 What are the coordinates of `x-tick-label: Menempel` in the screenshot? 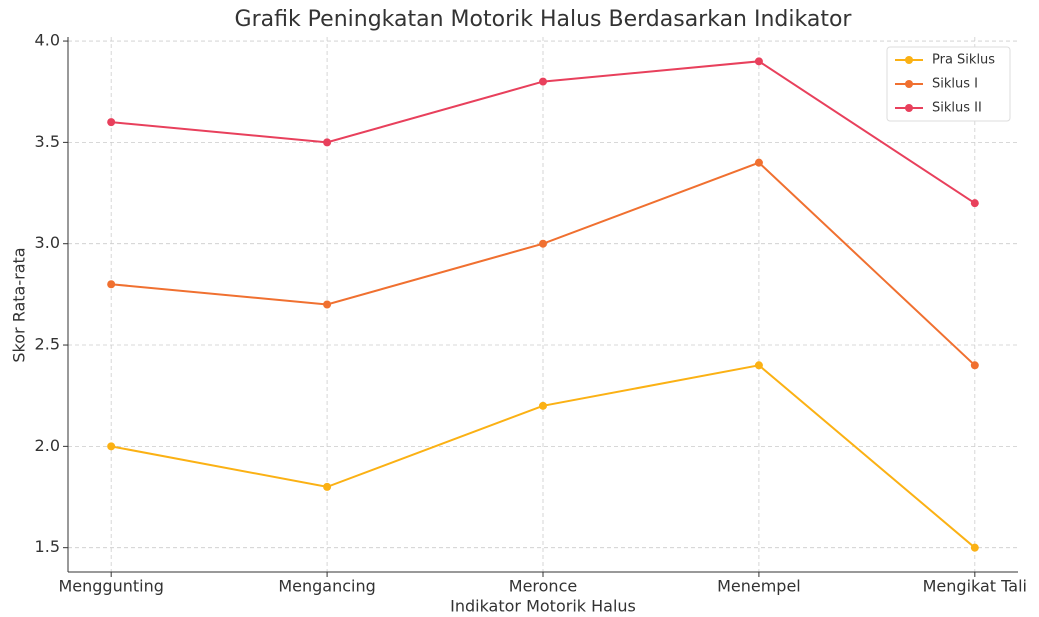 It's located at (759, 586).